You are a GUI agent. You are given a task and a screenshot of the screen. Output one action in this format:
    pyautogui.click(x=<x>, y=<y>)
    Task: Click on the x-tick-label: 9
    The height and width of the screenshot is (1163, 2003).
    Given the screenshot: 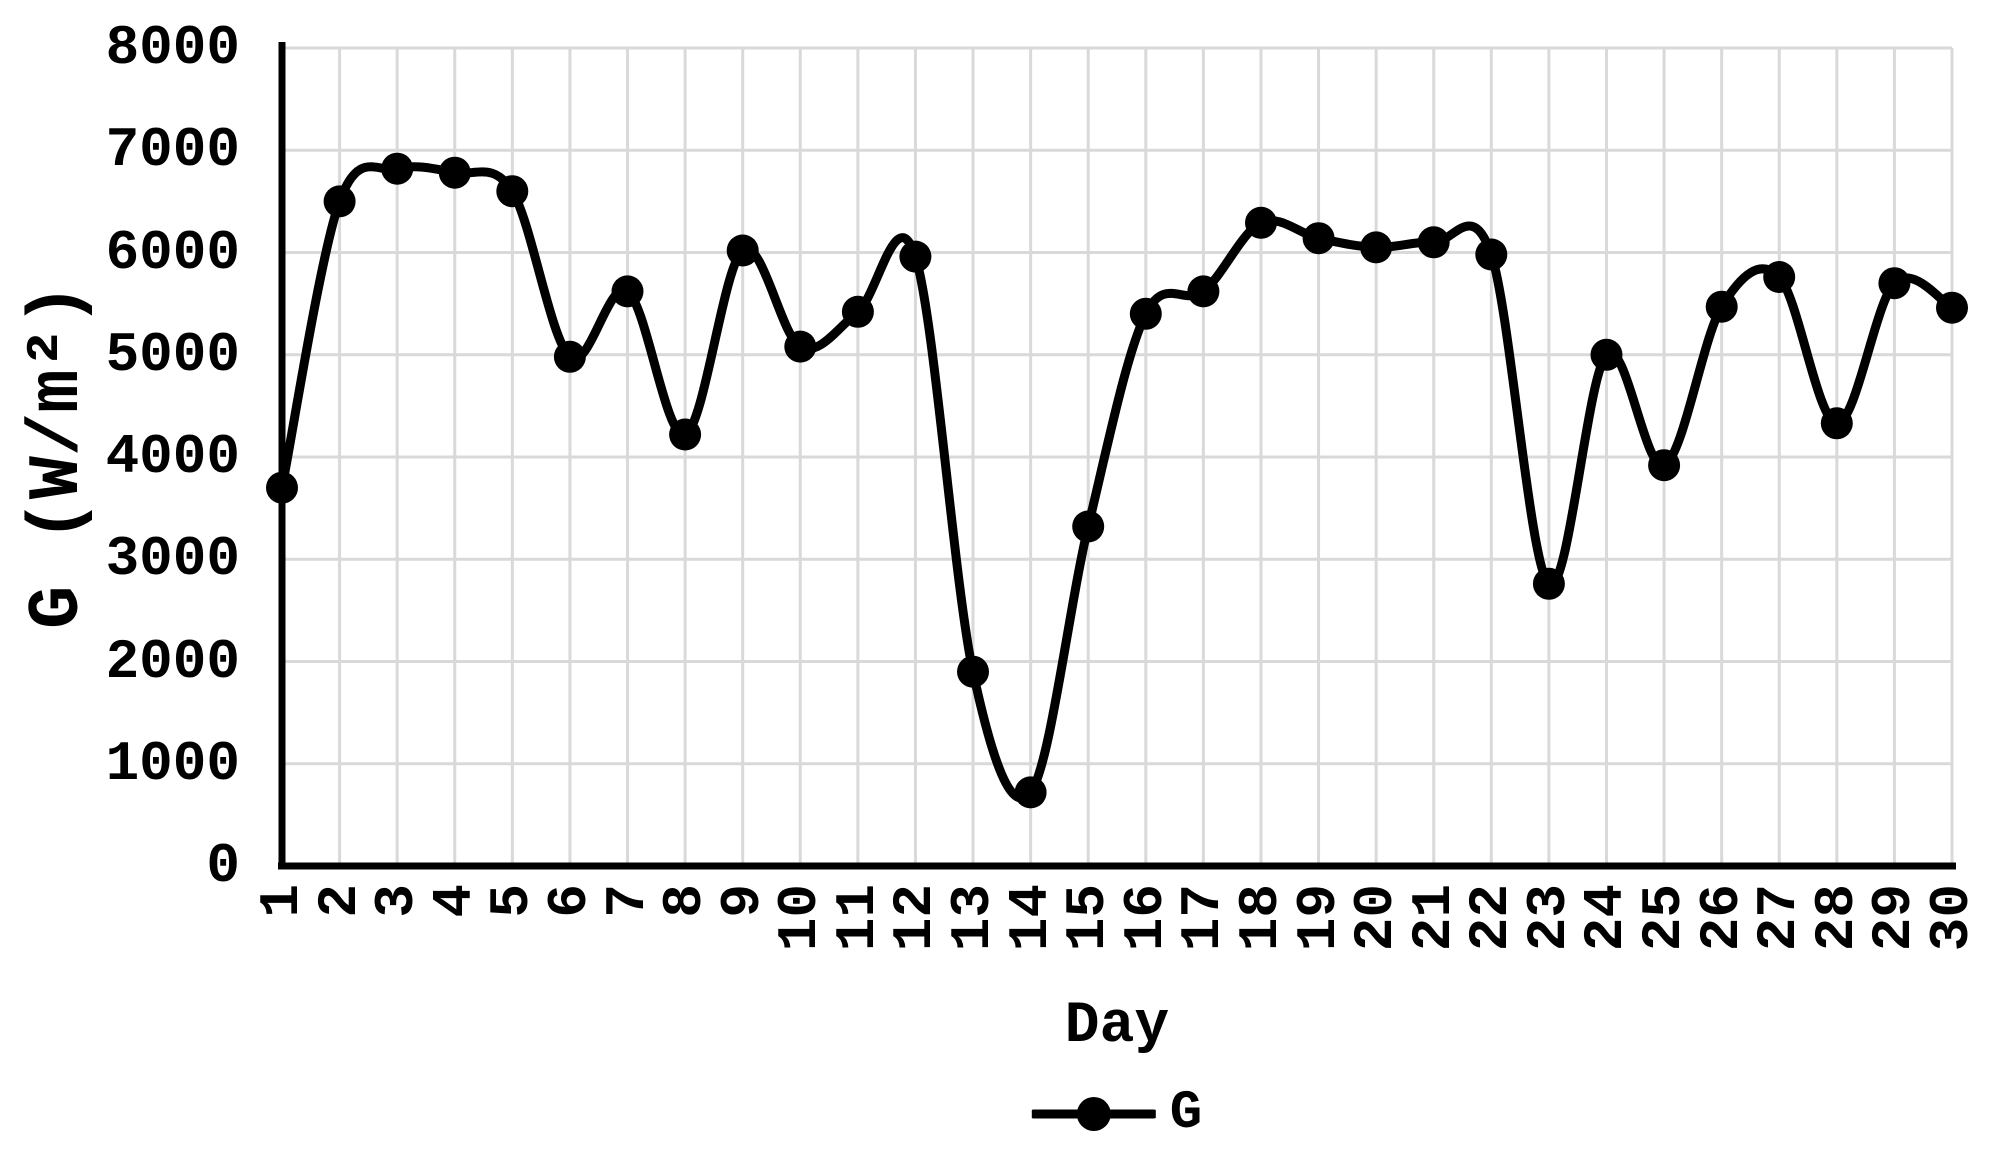 What is the action you would take?
    pyautogui.click(x=742, y=901)
    